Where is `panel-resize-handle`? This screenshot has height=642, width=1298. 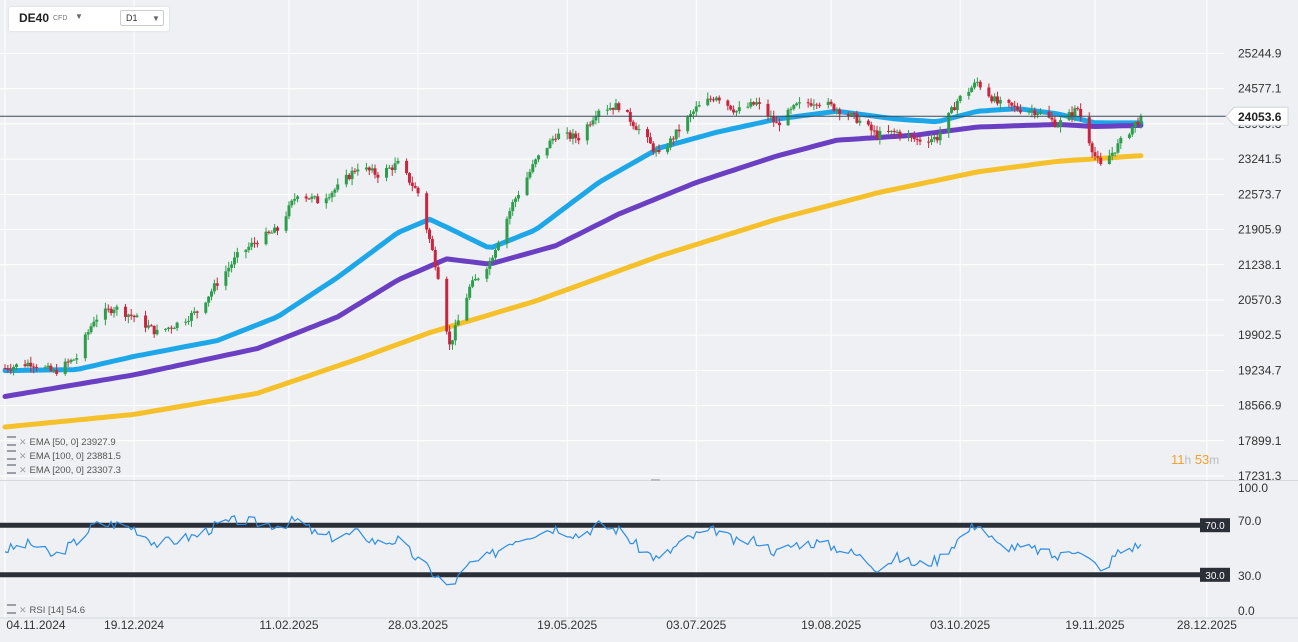
panel-resize-handle is located at coordinates (655, 480).